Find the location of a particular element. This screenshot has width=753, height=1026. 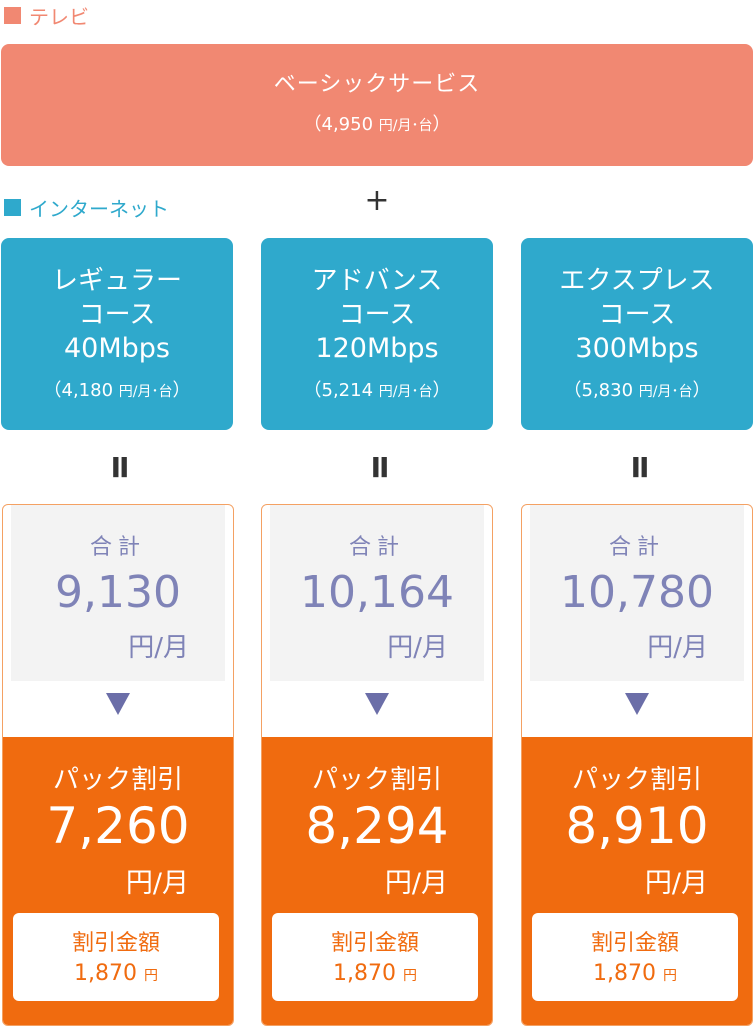

course-price: （5,830 円/月･台） is located at coordinates (637, 389).